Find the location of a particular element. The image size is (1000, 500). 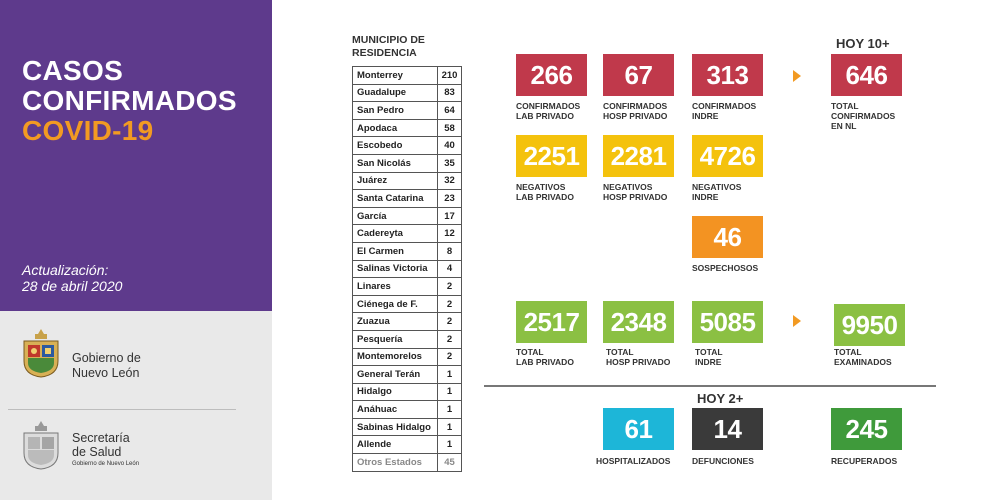

hoy-confirmed-label: HOY 10+ is located at coordinates (863, 43).